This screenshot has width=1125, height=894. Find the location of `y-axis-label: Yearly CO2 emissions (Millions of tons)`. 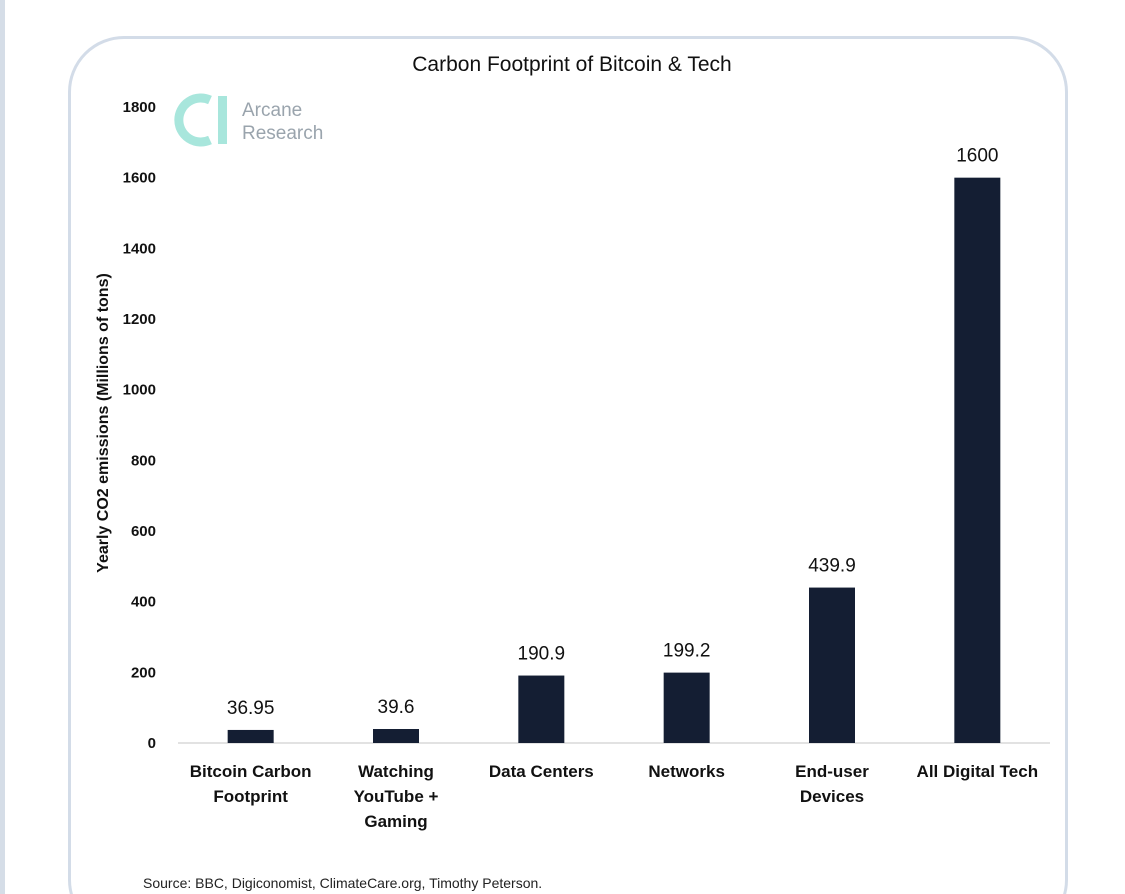

y-axis-label: Yearly CO2 emissions (Millions of tons) is located at coordinates (103, 423).